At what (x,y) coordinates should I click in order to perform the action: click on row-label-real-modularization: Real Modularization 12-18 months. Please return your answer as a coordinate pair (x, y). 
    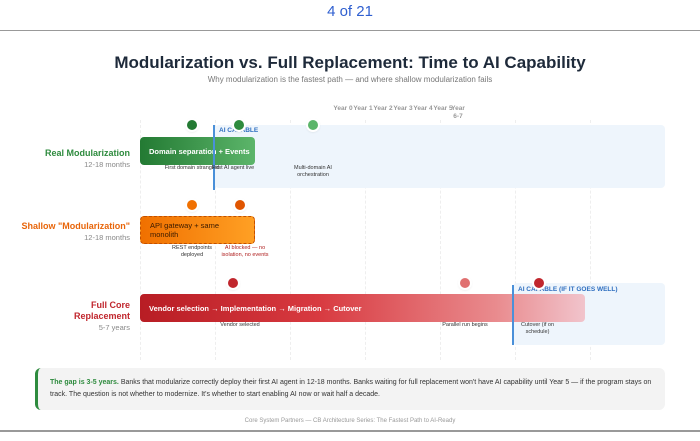
    Looking at the image, I should click on (87, 159).